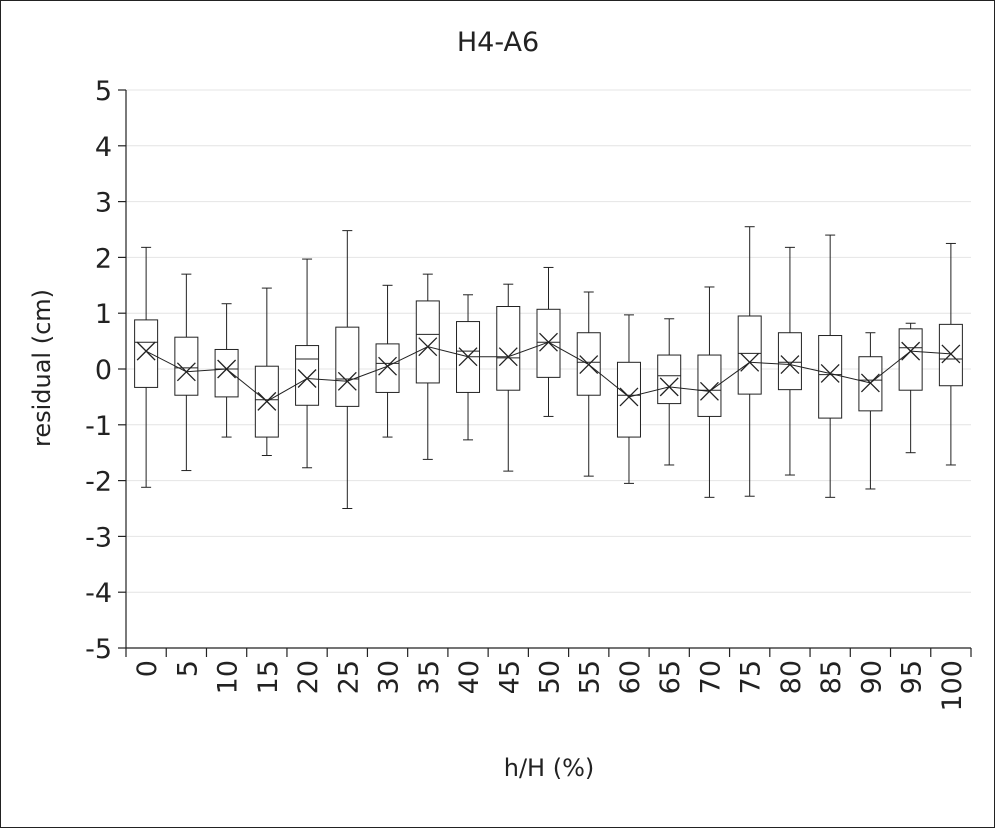 The image size is (995, 828). What do you see at coordinates (268, 677) in the screenshot?
I see `x-tick-label: 15` at bounding box center [268, 677].